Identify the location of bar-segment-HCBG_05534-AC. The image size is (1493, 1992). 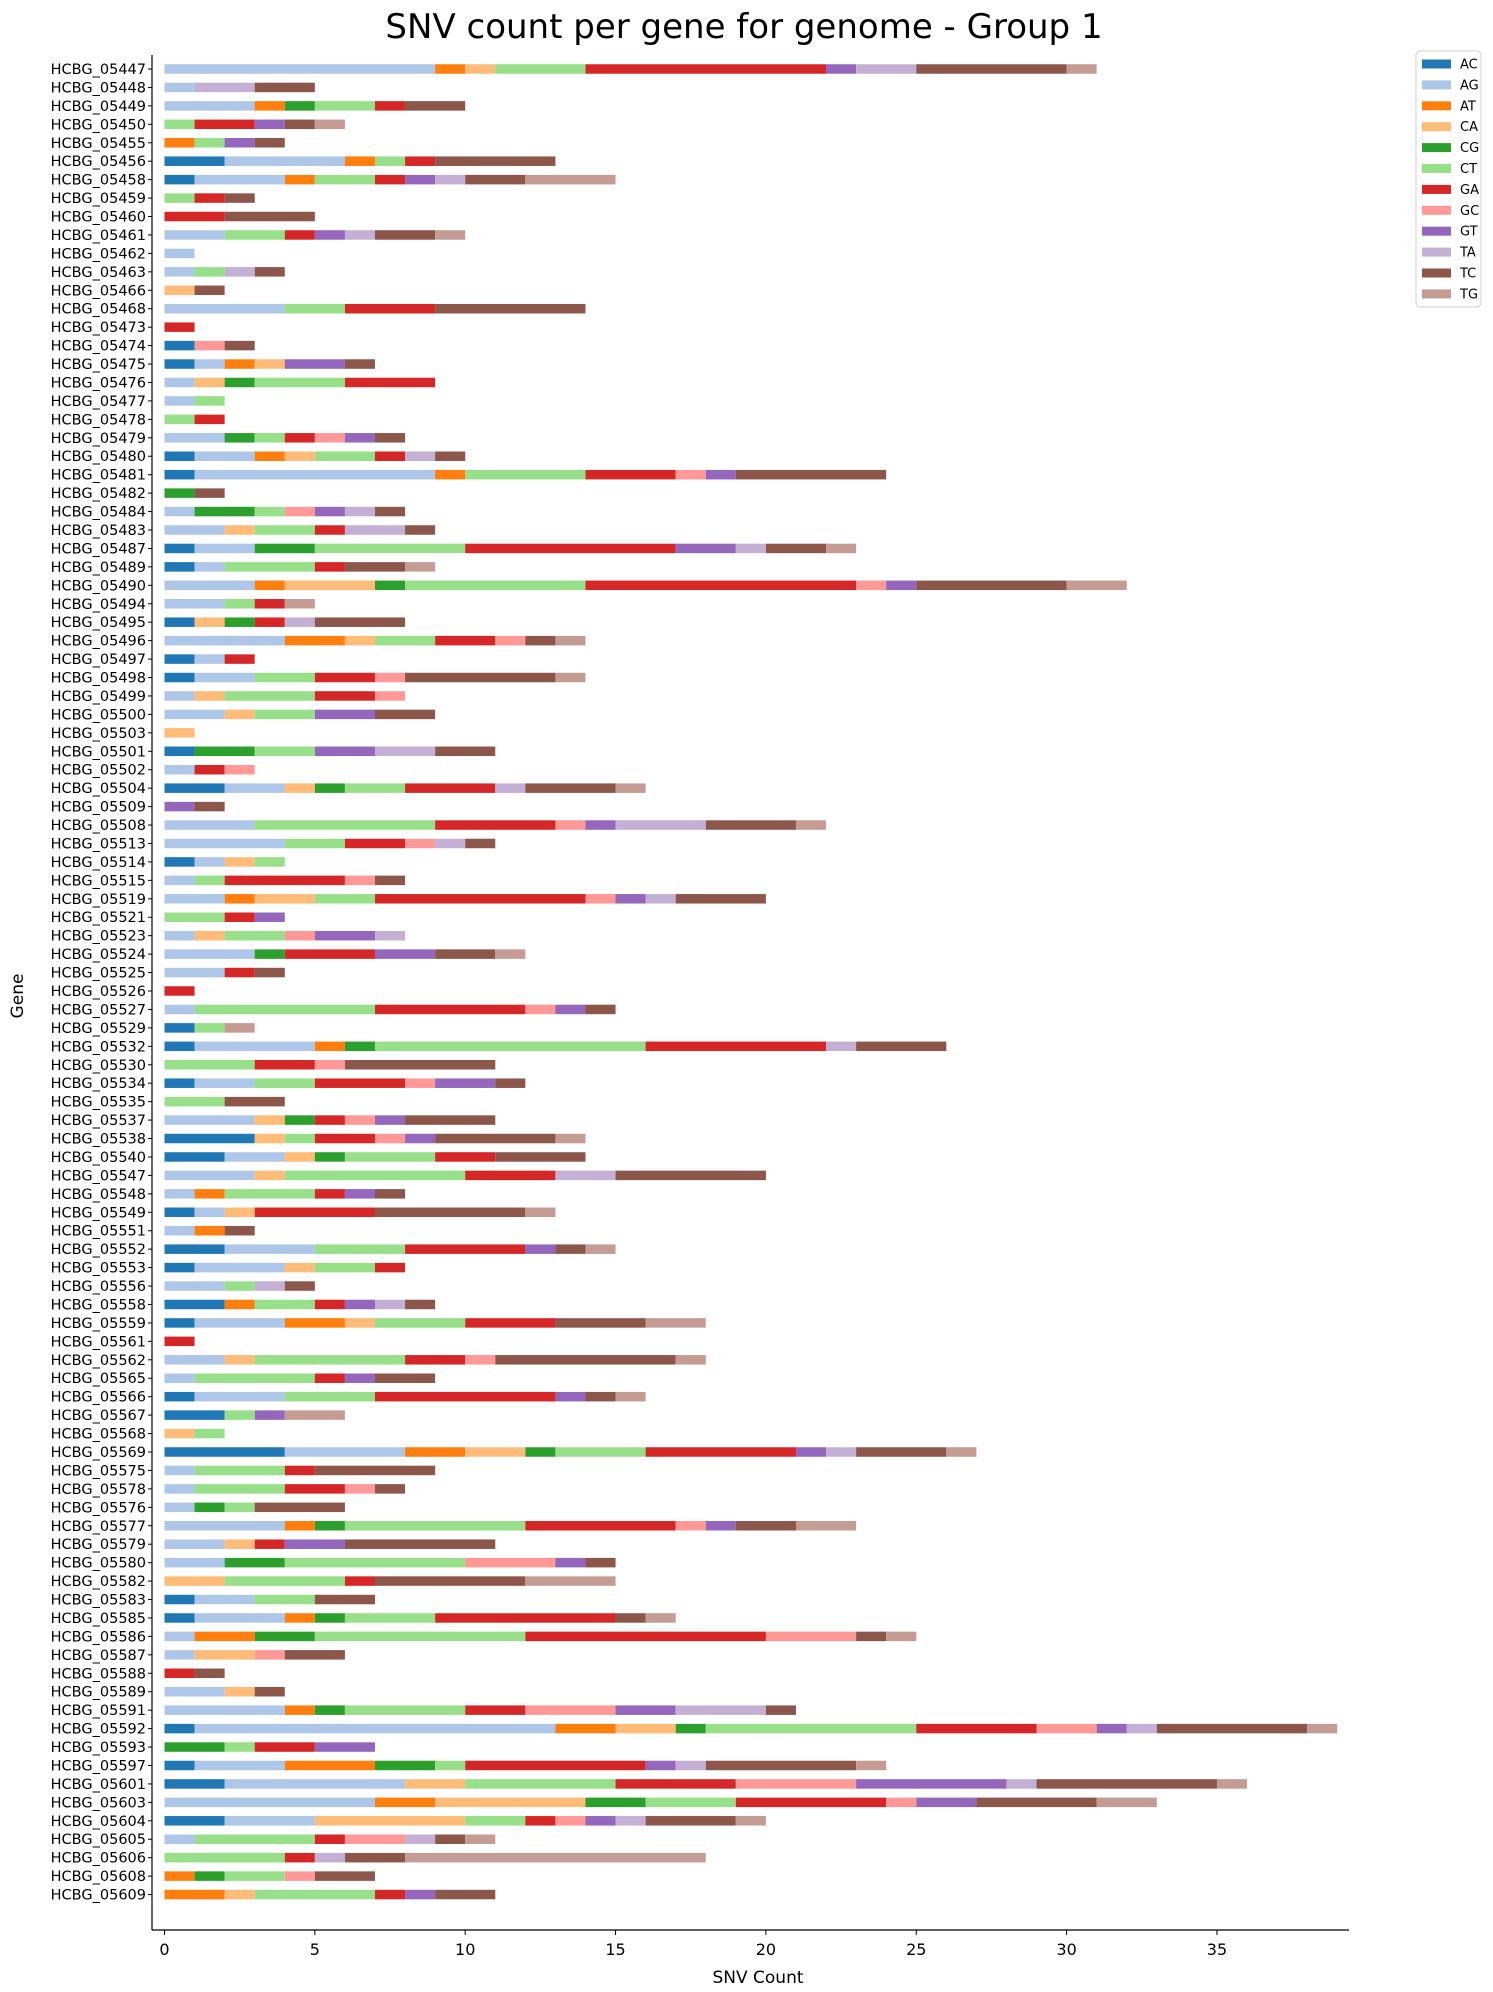
(179, 1083).